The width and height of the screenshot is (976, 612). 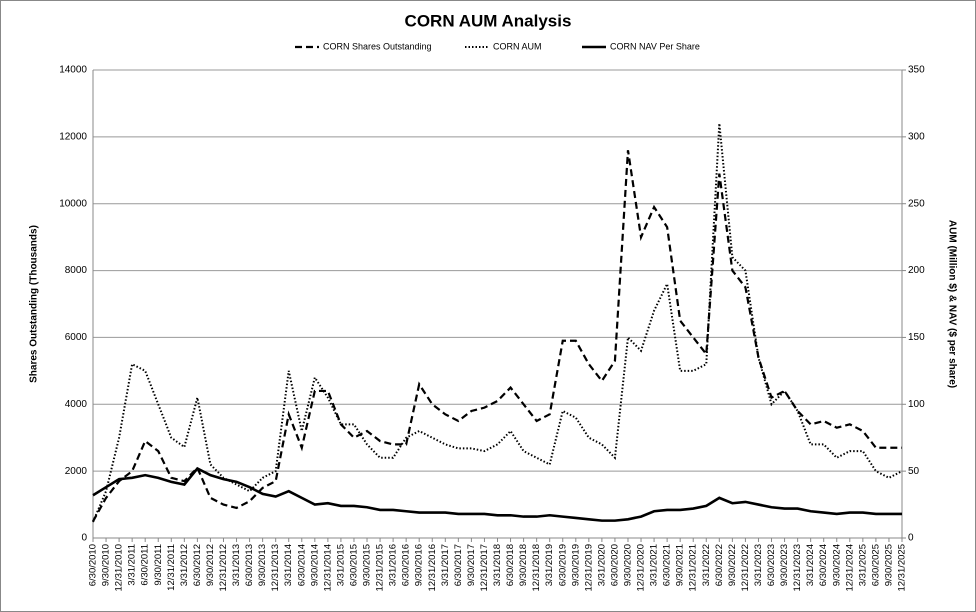 What do you see at coordinates (76, 337) in the screenshot?
I see `y-tick-label: 6000` at bounding box center [76, 337].